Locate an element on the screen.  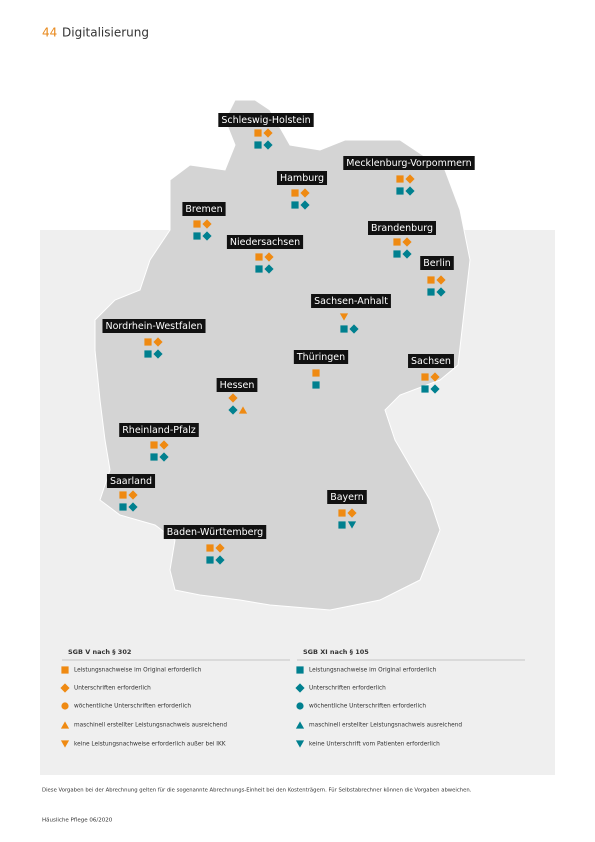
state-label: Brandenburg is located at coordinates (402, 228).